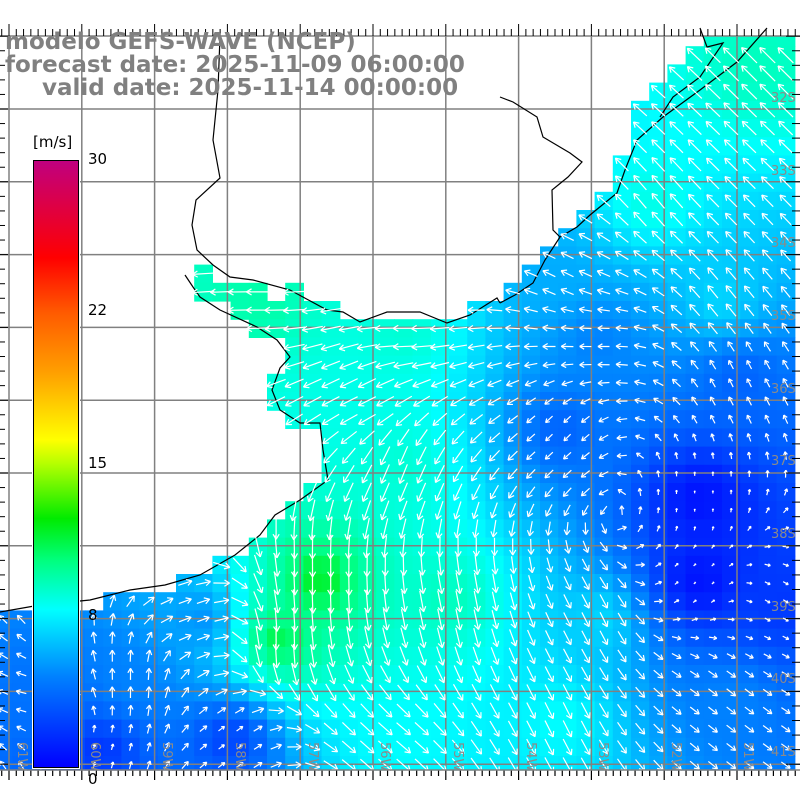 This screenshot has width=800, height=800. Describe the element at coordinates (633, 165) in the screenshot. I see `coastline-segment` at that location.